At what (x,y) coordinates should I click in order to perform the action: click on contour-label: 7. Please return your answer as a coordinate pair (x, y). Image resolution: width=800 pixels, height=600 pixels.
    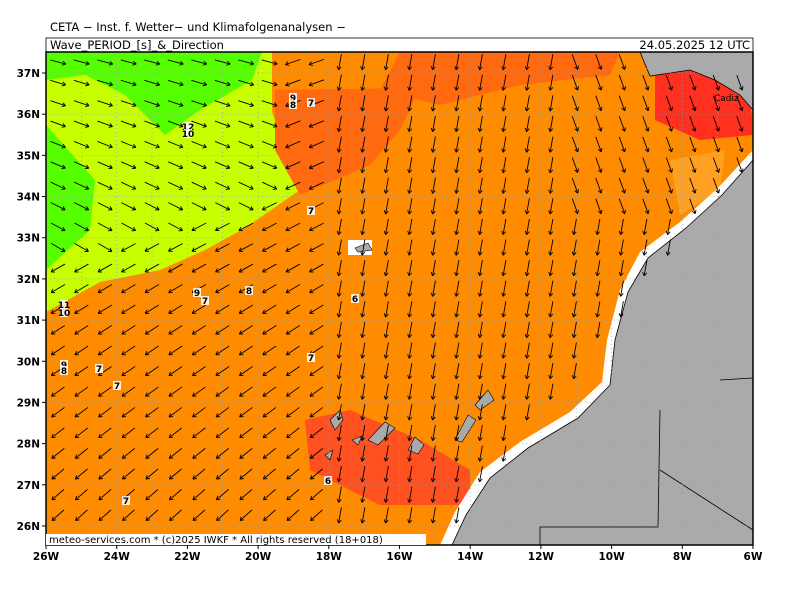
    Looking at the image, I should click on (311, 104).